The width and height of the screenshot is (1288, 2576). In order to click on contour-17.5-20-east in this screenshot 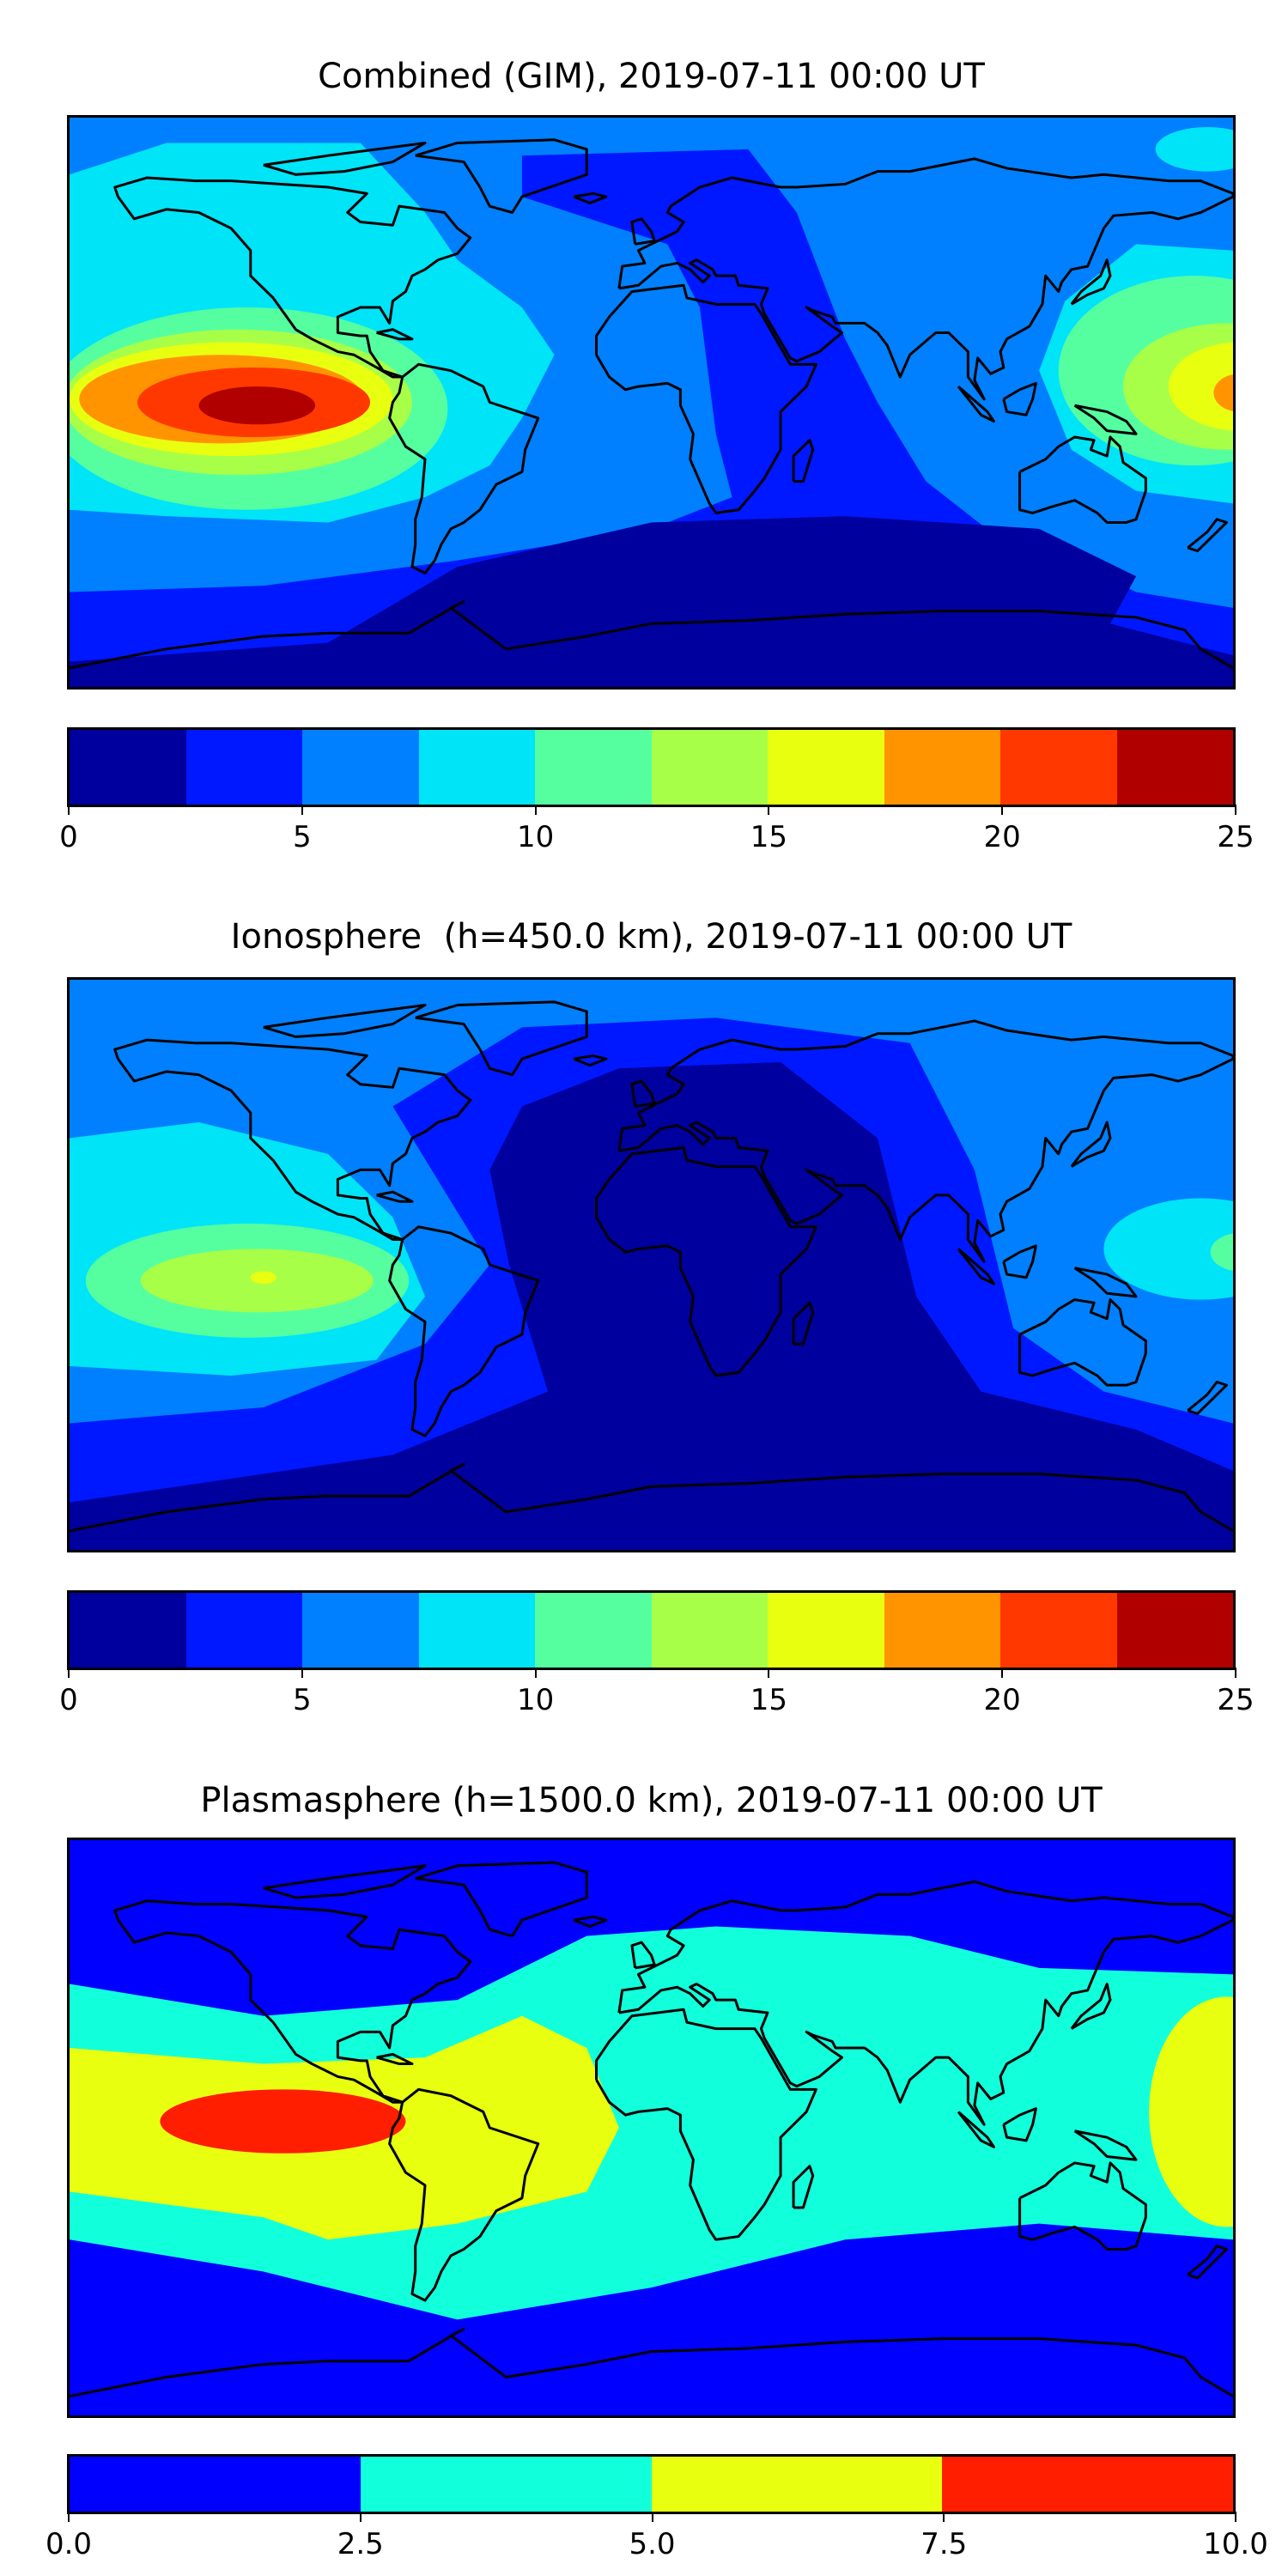, I will do `click(1223, 392)`.